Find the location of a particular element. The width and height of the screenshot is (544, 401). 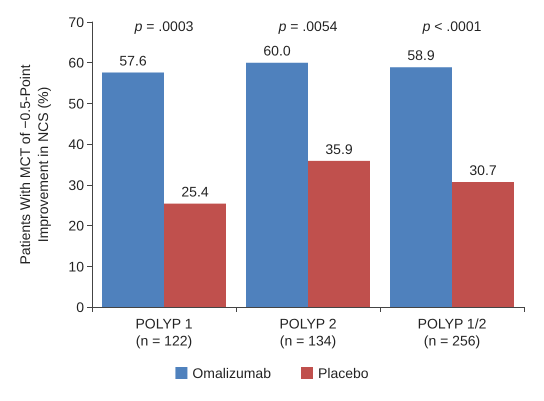

y-tick-label: 0 is located at coordinates (80, 307).